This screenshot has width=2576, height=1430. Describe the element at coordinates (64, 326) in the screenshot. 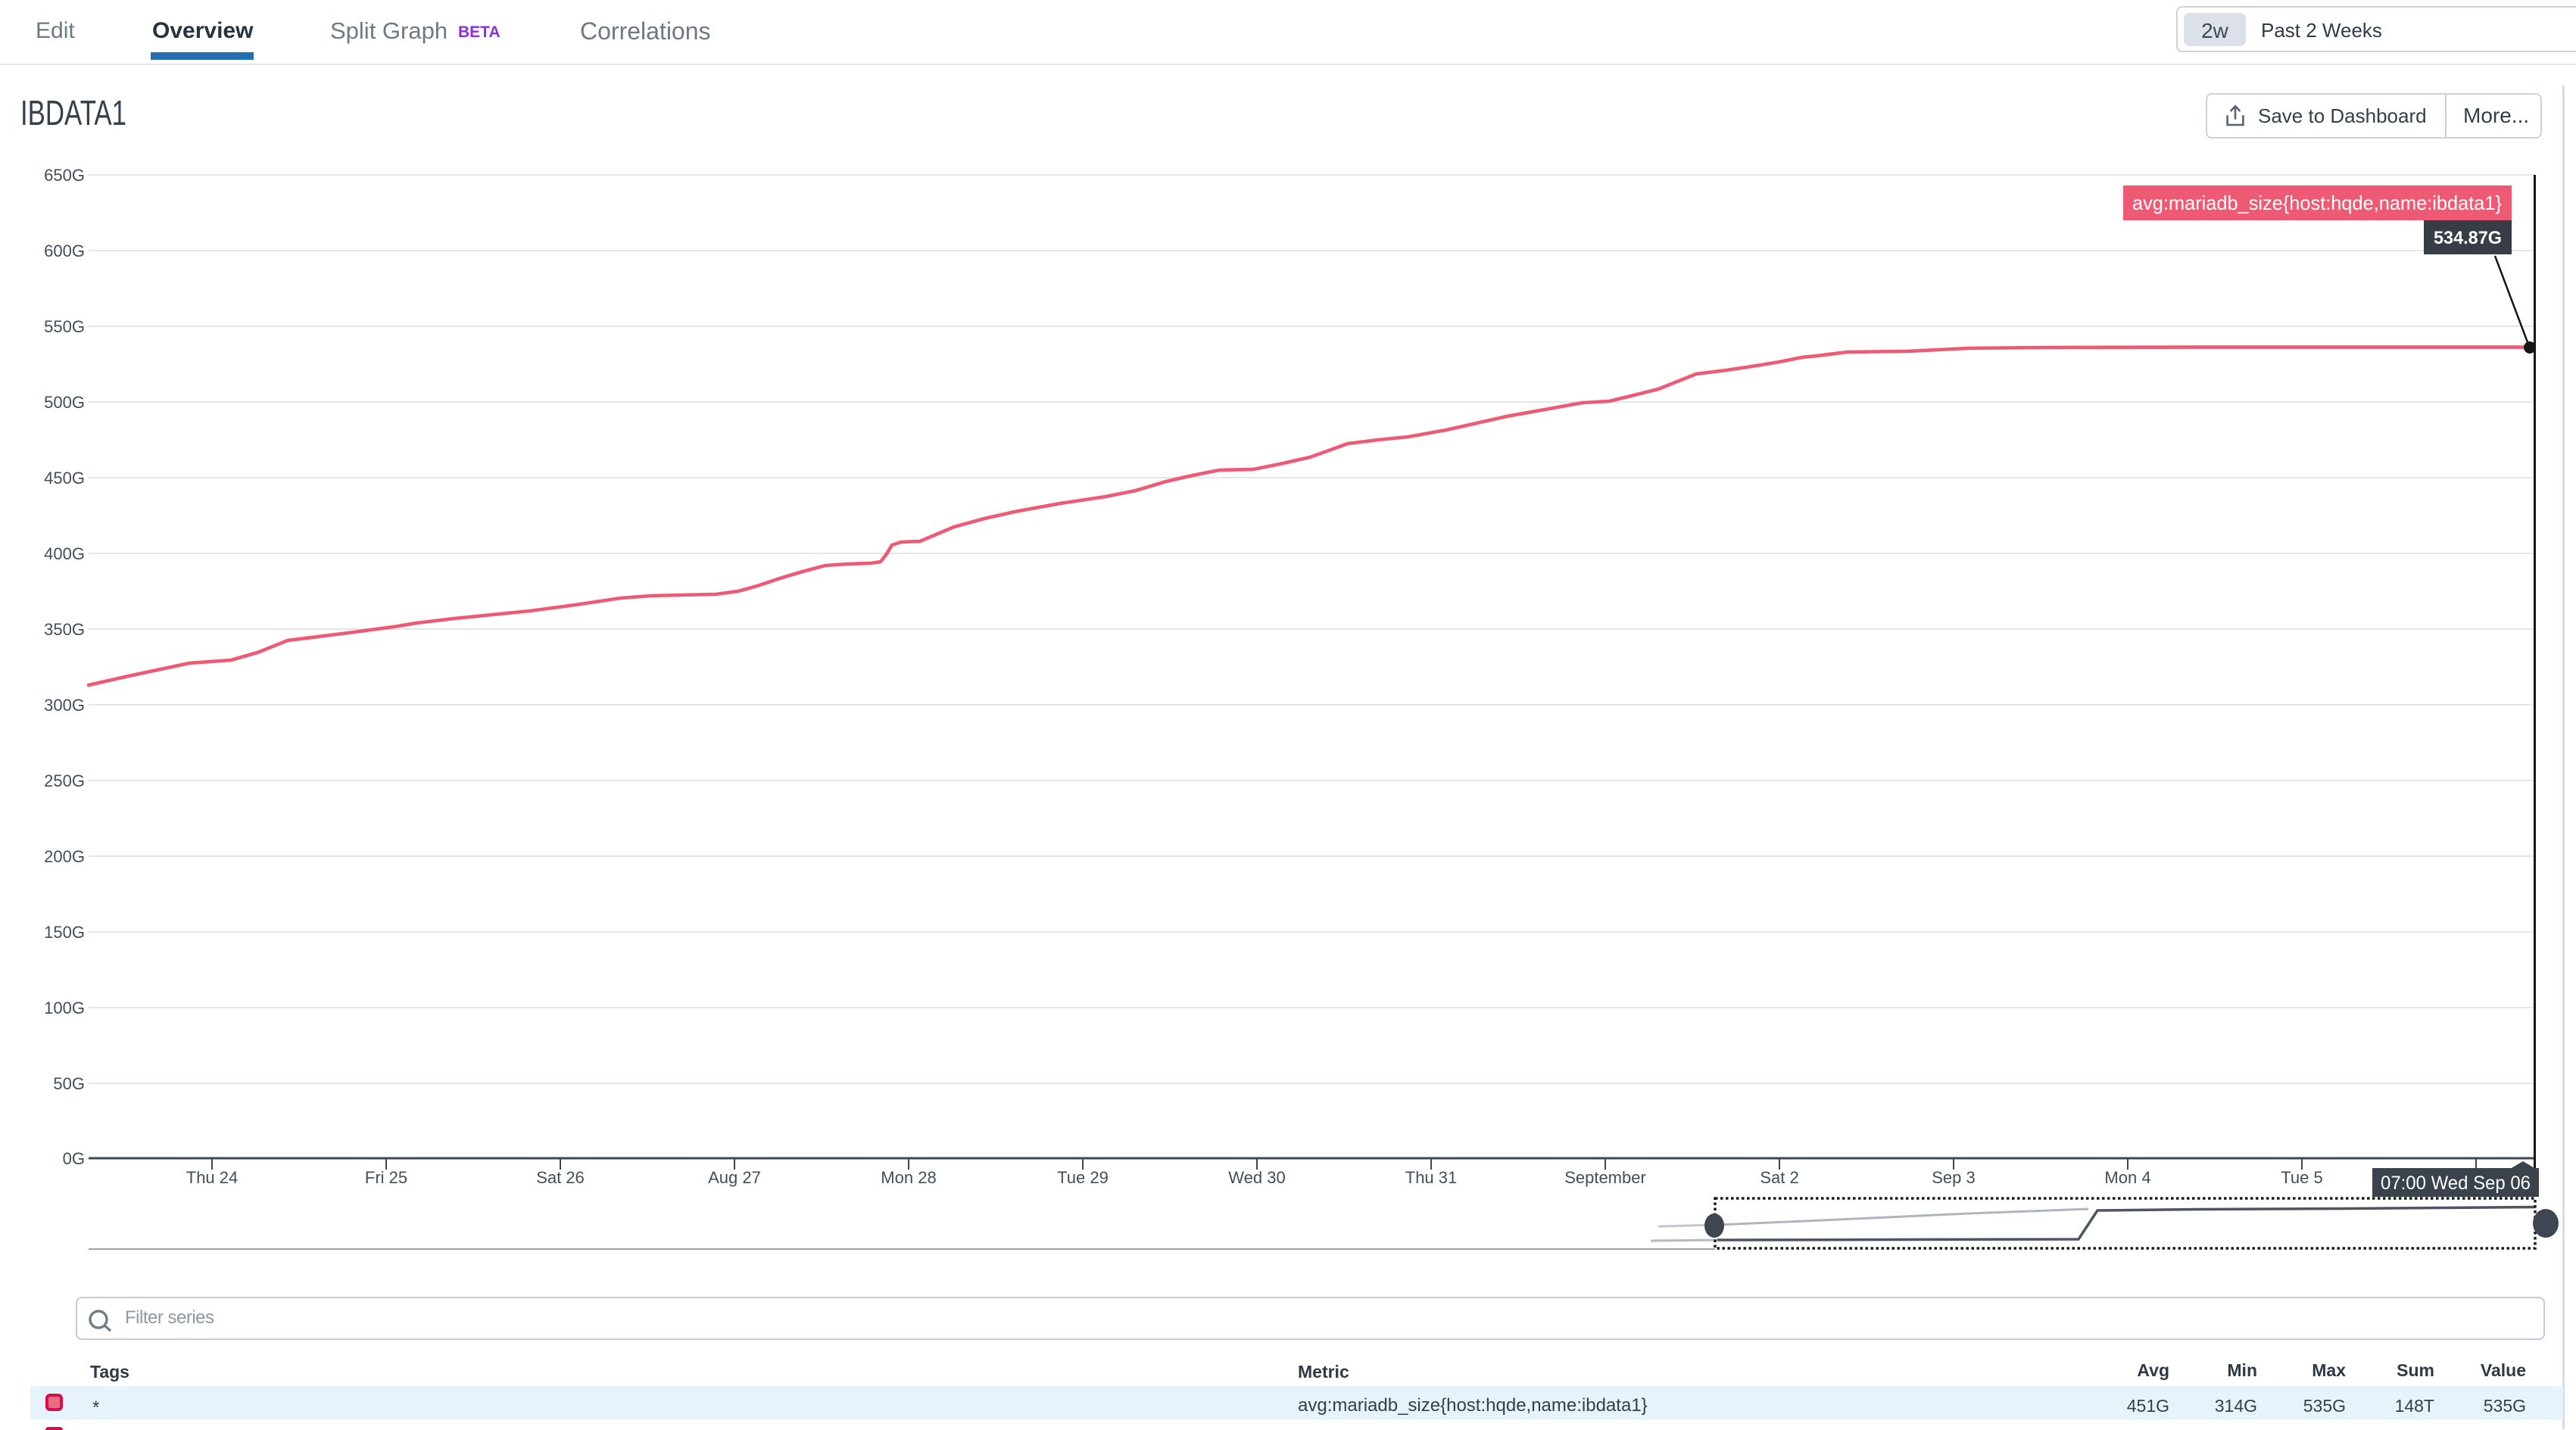

I see `svg-text: 550G` at that location.